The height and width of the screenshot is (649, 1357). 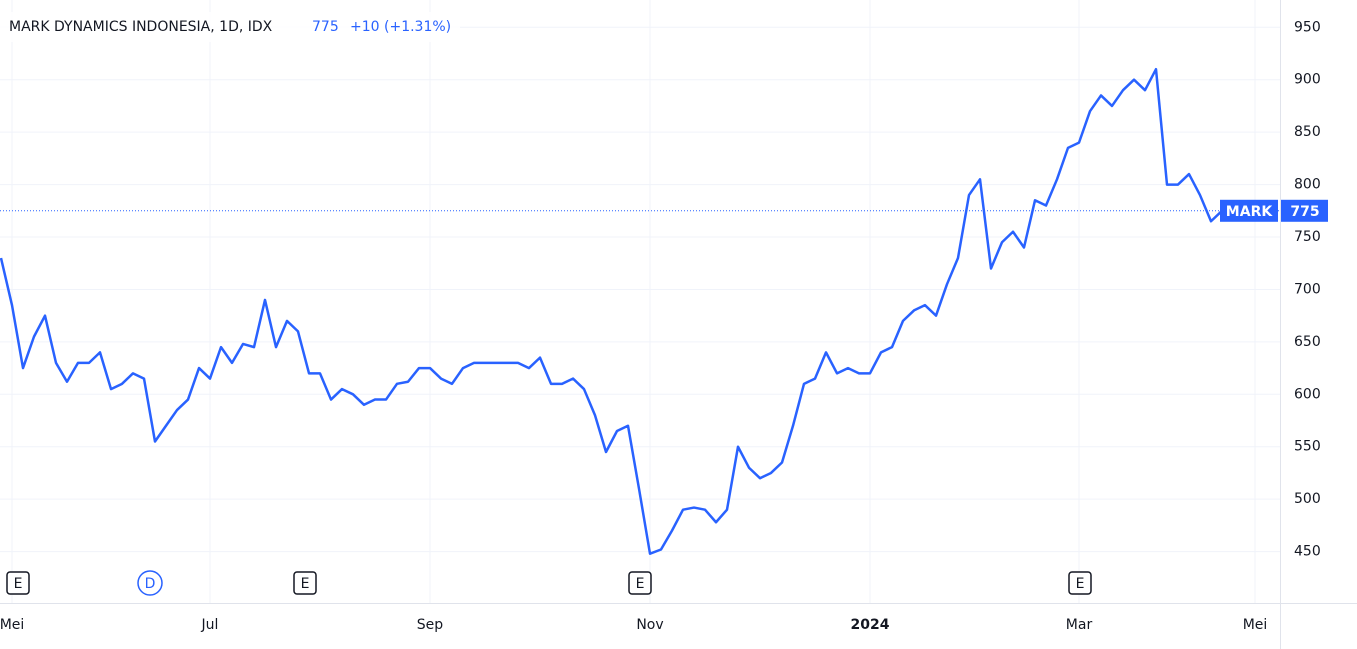 I want to click on price-label: 775, so click(x=1304, y=212).